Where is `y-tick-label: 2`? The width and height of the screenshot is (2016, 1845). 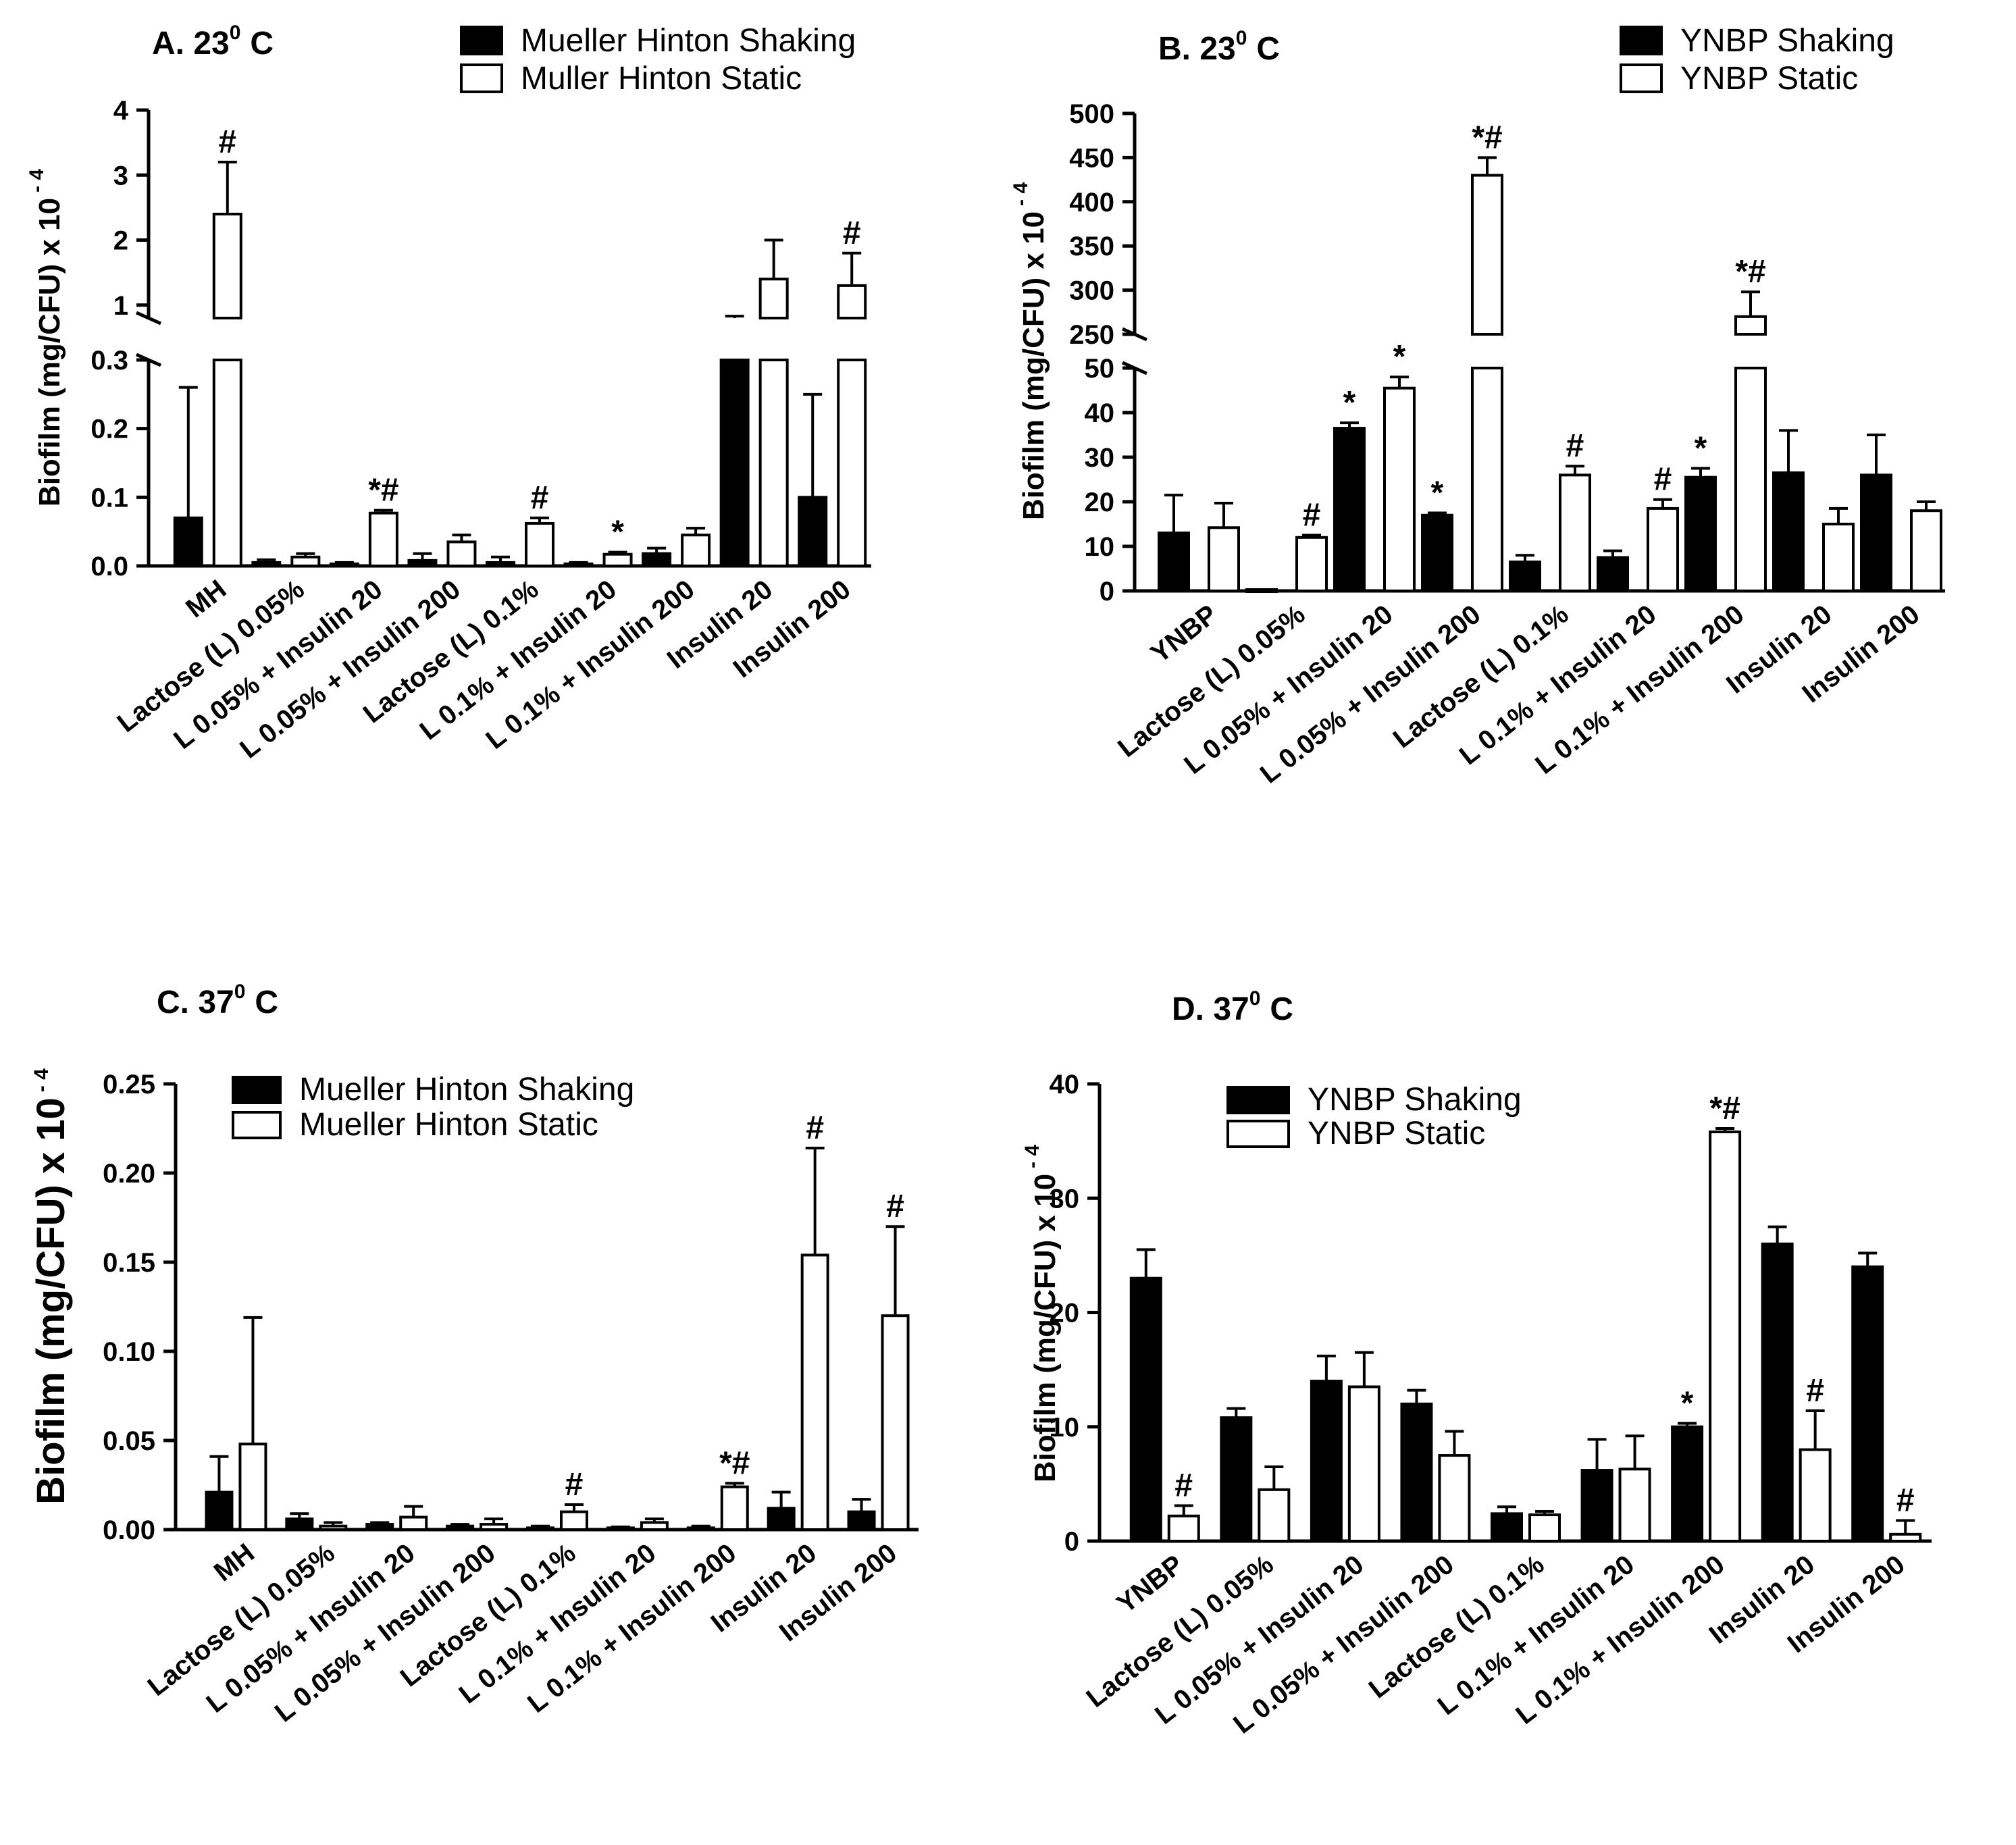
y-tick-label: 2 is located at coordinates (120, 241).